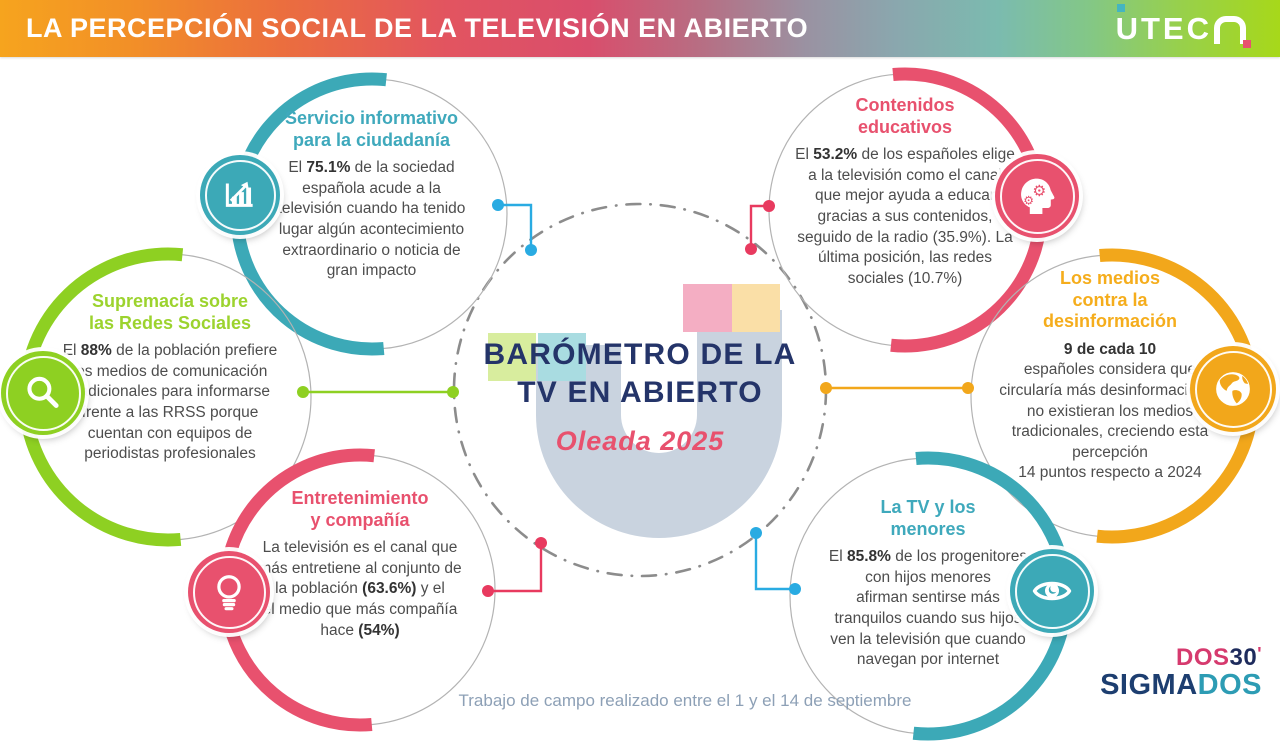 The height and width of the screenshot is (741, 1280). What do you see at coordinates (512, 357) in the screenshot?
I see `watermark-green-square` at bounding box center [512, 357].